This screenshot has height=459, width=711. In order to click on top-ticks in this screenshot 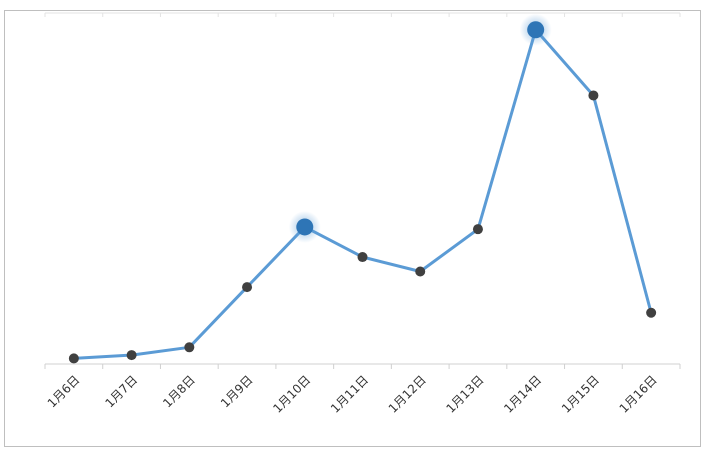, I will do `click(362, 15)`.